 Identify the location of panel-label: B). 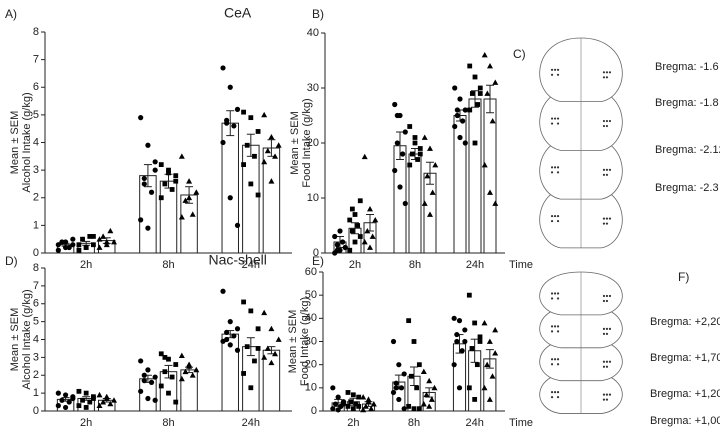
(318, 14).